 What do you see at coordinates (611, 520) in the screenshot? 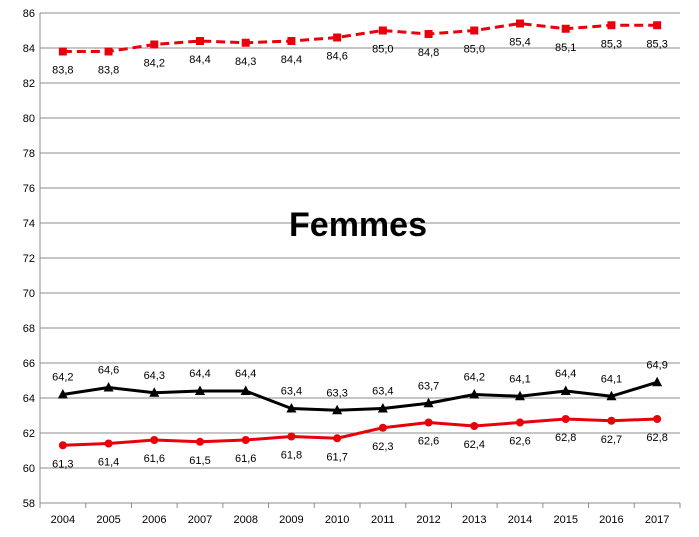
I see `x-tick-label: 2016` at bounding box center [611, 520].